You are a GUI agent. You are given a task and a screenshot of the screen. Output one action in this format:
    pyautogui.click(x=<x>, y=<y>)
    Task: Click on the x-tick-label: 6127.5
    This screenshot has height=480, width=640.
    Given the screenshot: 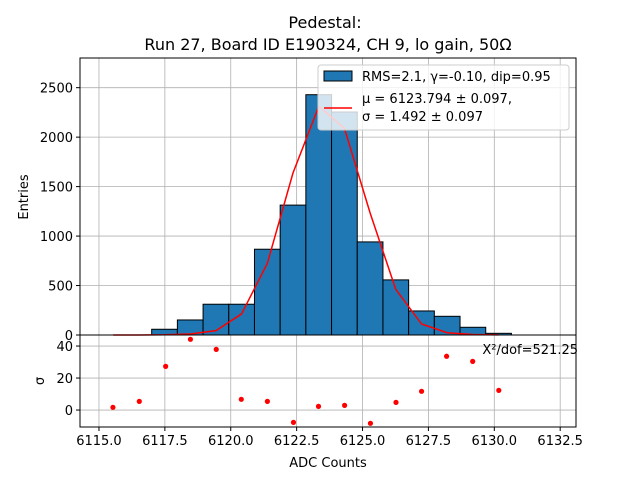 What is the action you would take?
    pyautogui.click(x=429, y=441)
    